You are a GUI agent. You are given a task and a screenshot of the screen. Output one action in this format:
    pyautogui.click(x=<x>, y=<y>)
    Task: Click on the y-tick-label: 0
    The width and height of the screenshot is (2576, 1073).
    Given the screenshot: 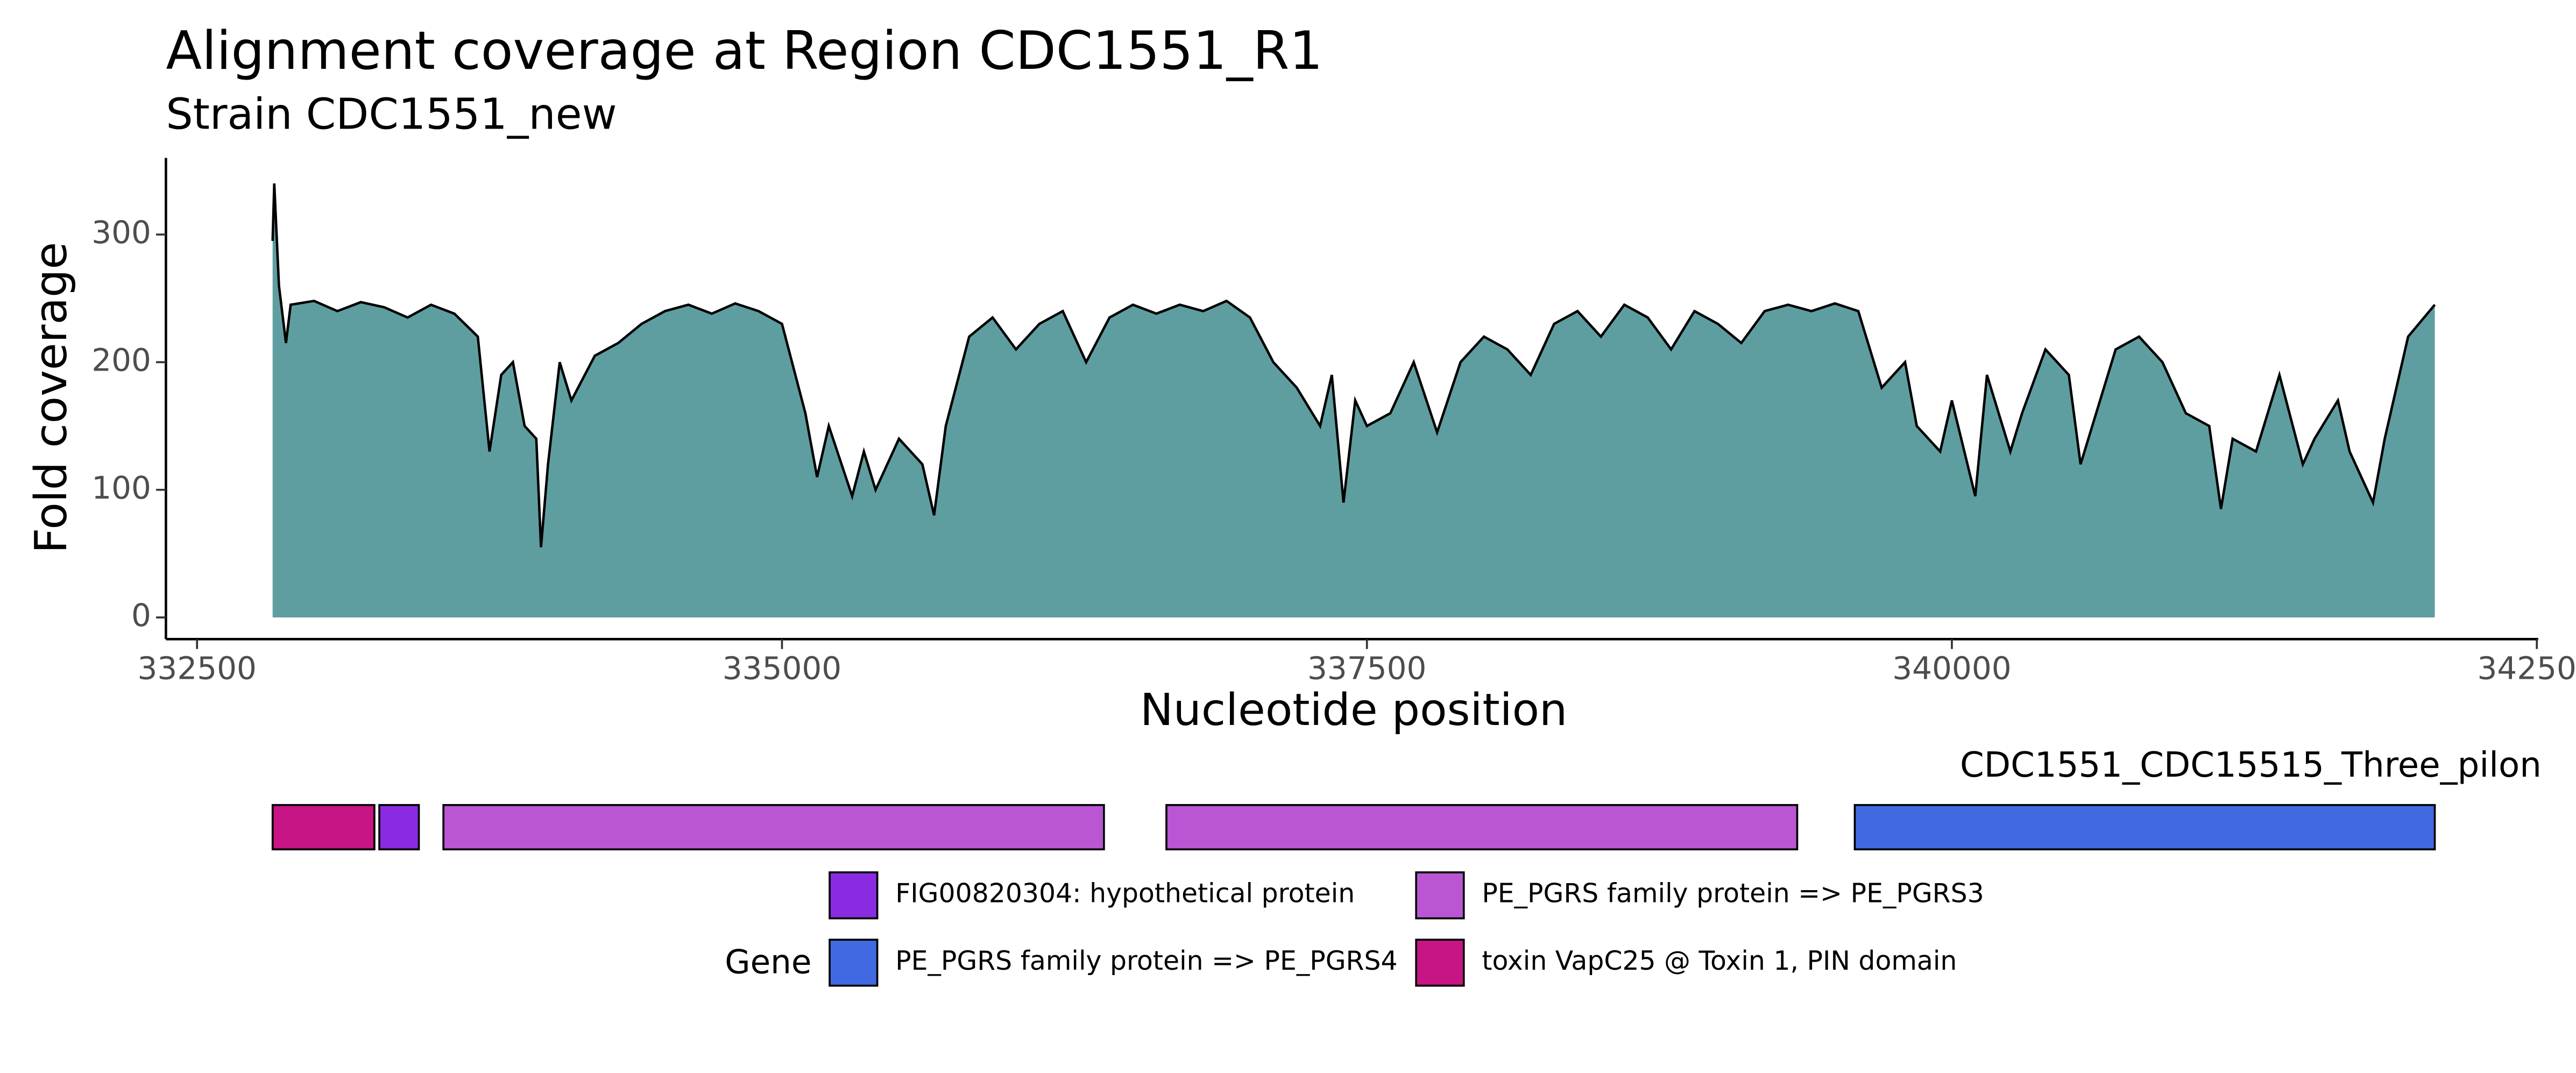 What is the action you would take?
    pyautogui.click(x=141, y=615)
    